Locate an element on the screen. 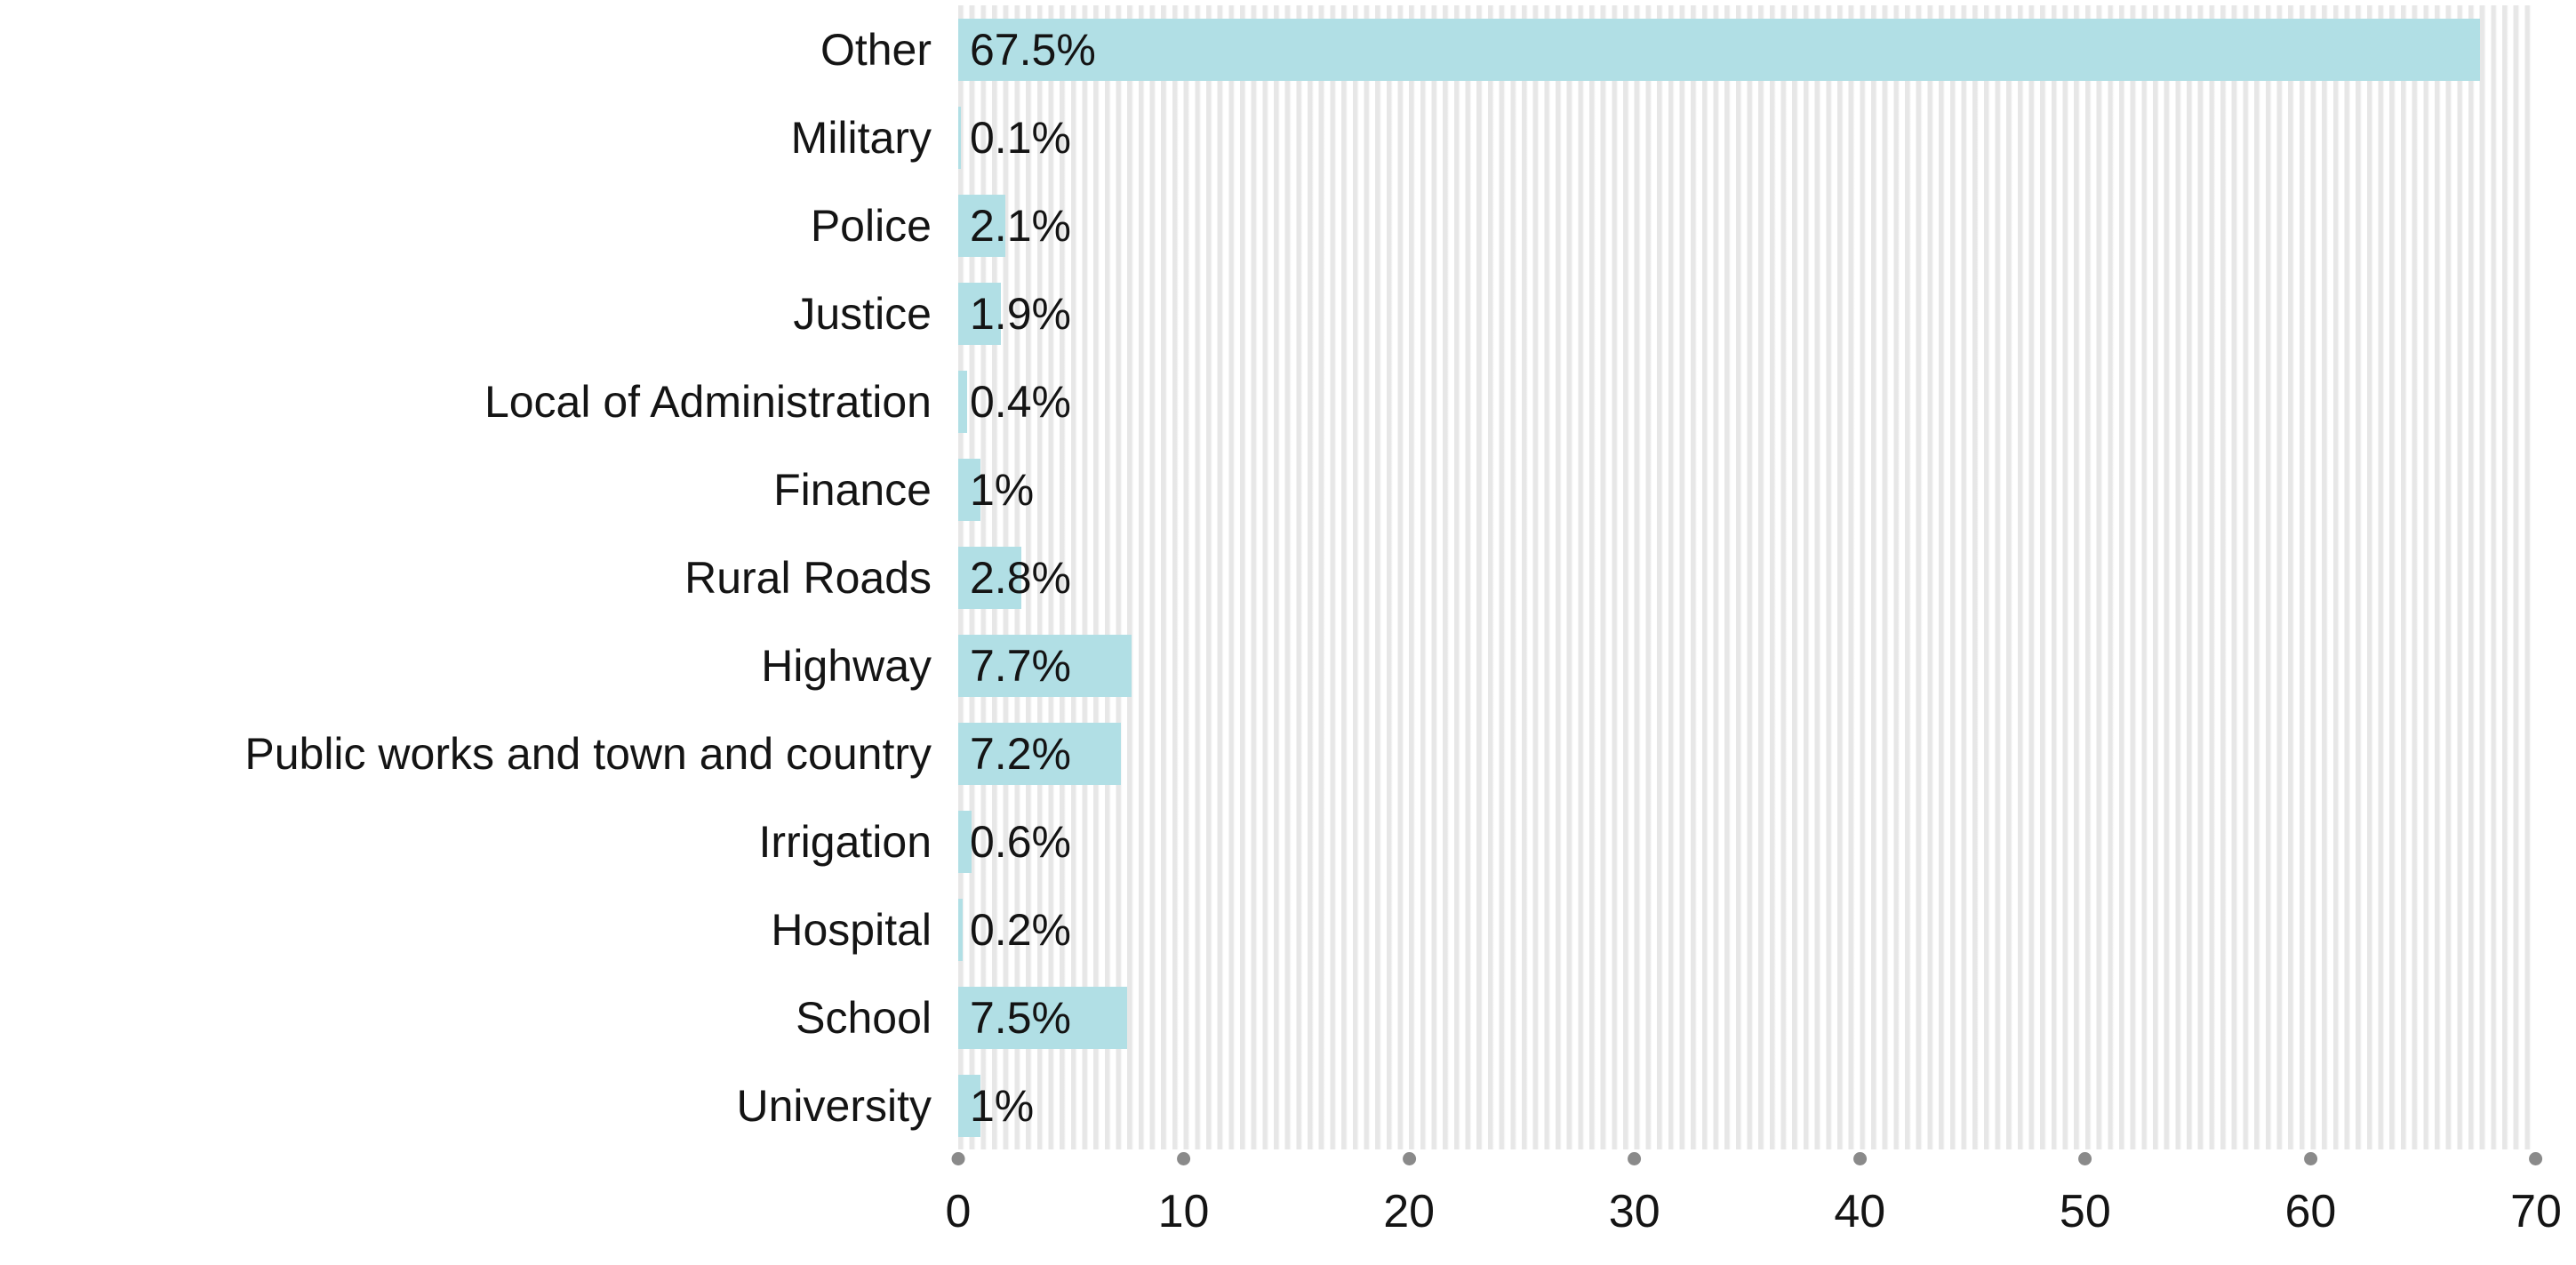  bar-row: School 7.5% is located at coordinates (1288, 1017).